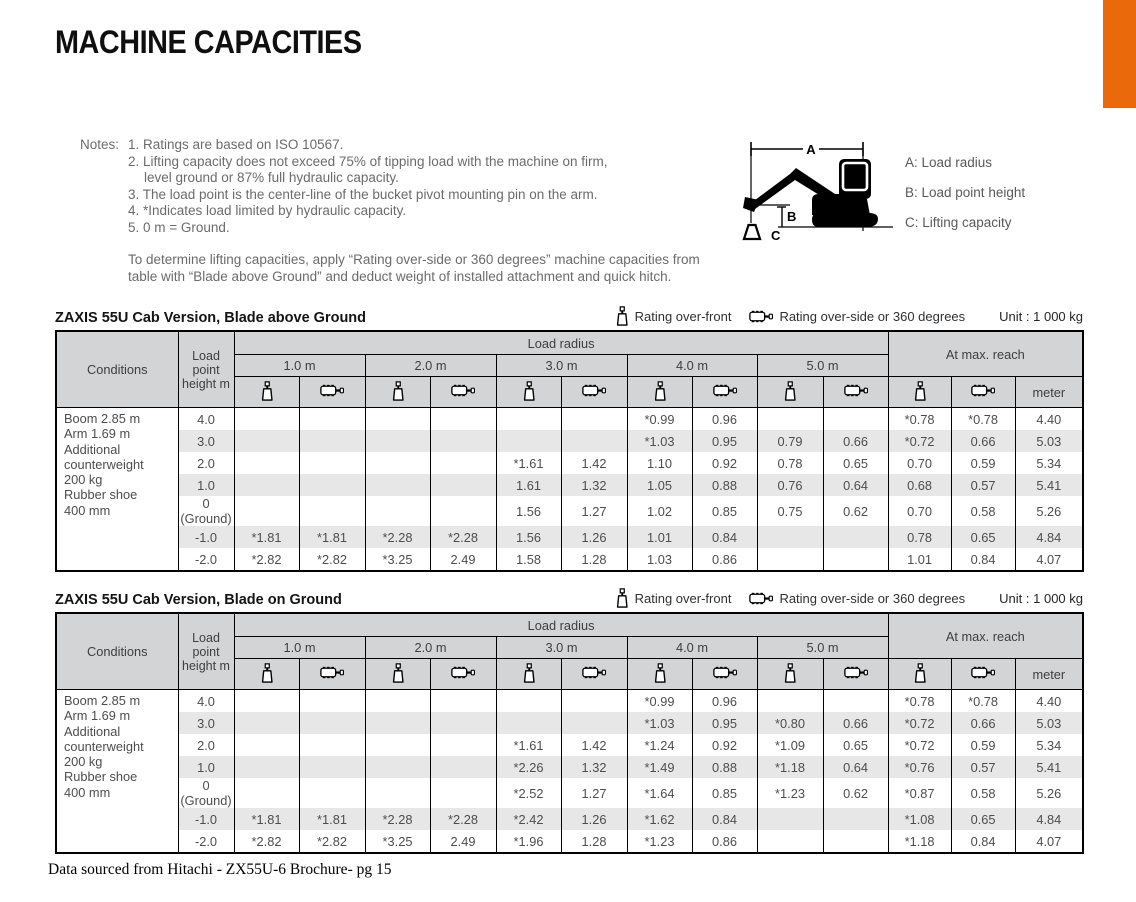  Describe the element at coordinates (724, 793) in the screenshot. I see `capacity-value-cell: 0.85` at that location.